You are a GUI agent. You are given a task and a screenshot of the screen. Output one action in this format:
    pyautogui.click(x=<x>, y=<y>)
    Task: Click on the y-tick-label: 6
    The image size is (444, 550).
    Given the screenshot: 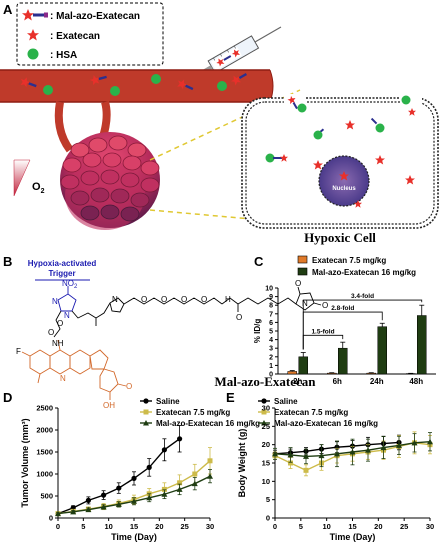 What is the action you would take?
    pyautogui.click(x=271, y=323)
    